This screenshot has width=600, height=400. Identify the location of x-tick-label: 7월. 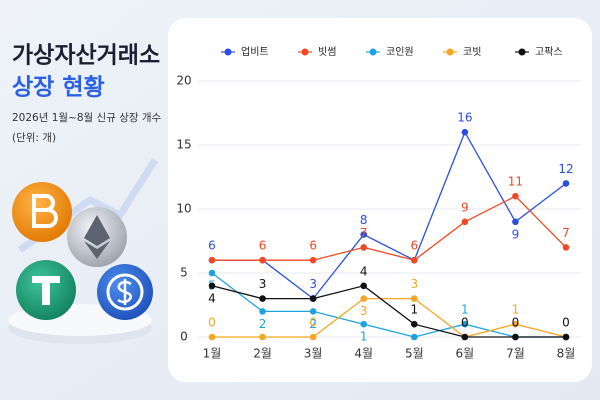
(515, 354).